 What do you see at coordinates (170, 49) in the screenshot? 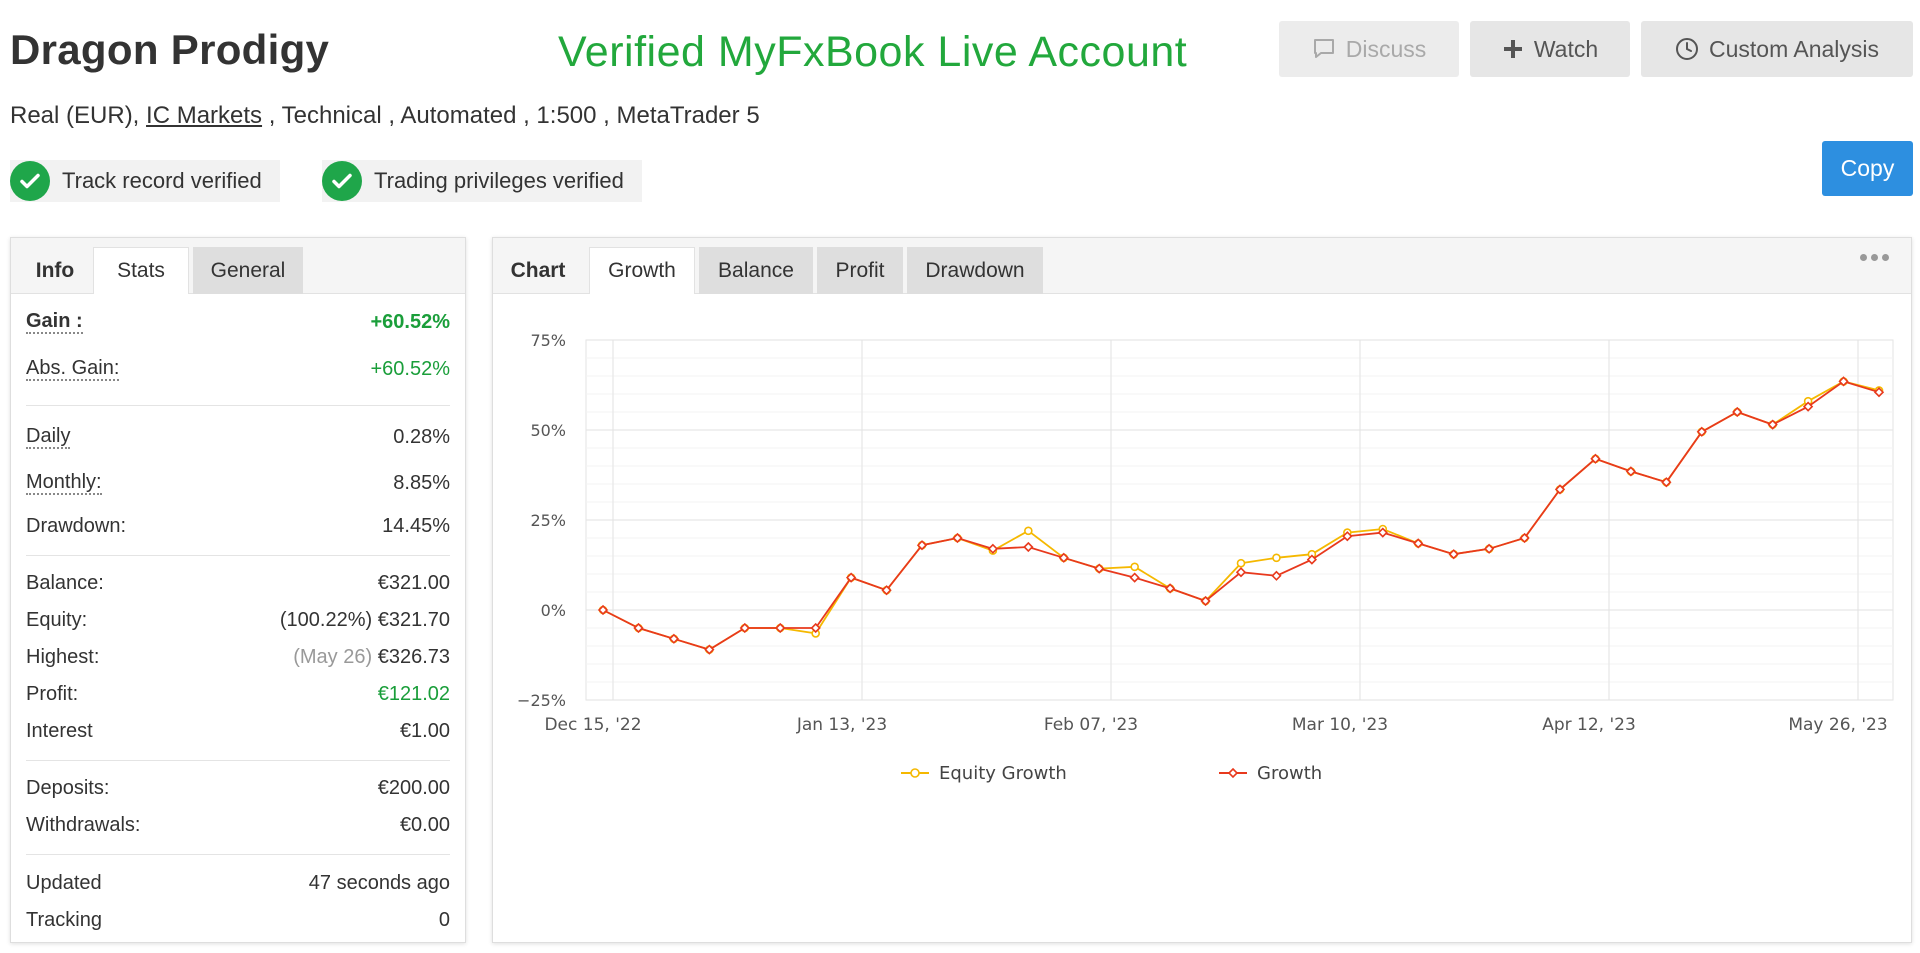
I see `account-title: Dragon Prodigy` at bounding box center [170, 49].